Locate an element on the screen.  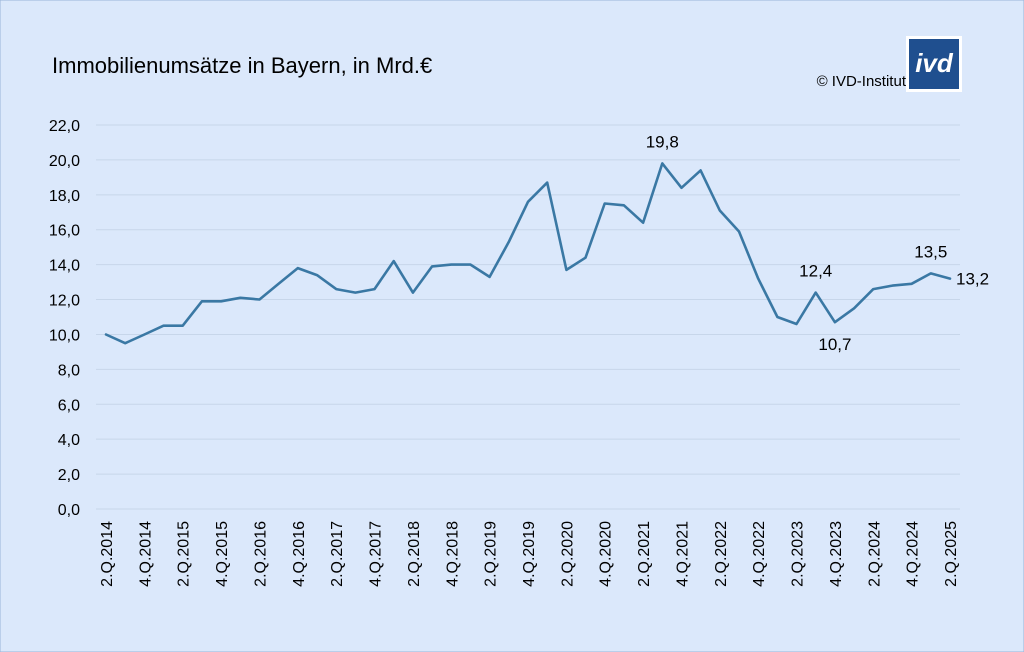
x-tick-label: 4.Q.2019 is located at coordinates (529, 554).